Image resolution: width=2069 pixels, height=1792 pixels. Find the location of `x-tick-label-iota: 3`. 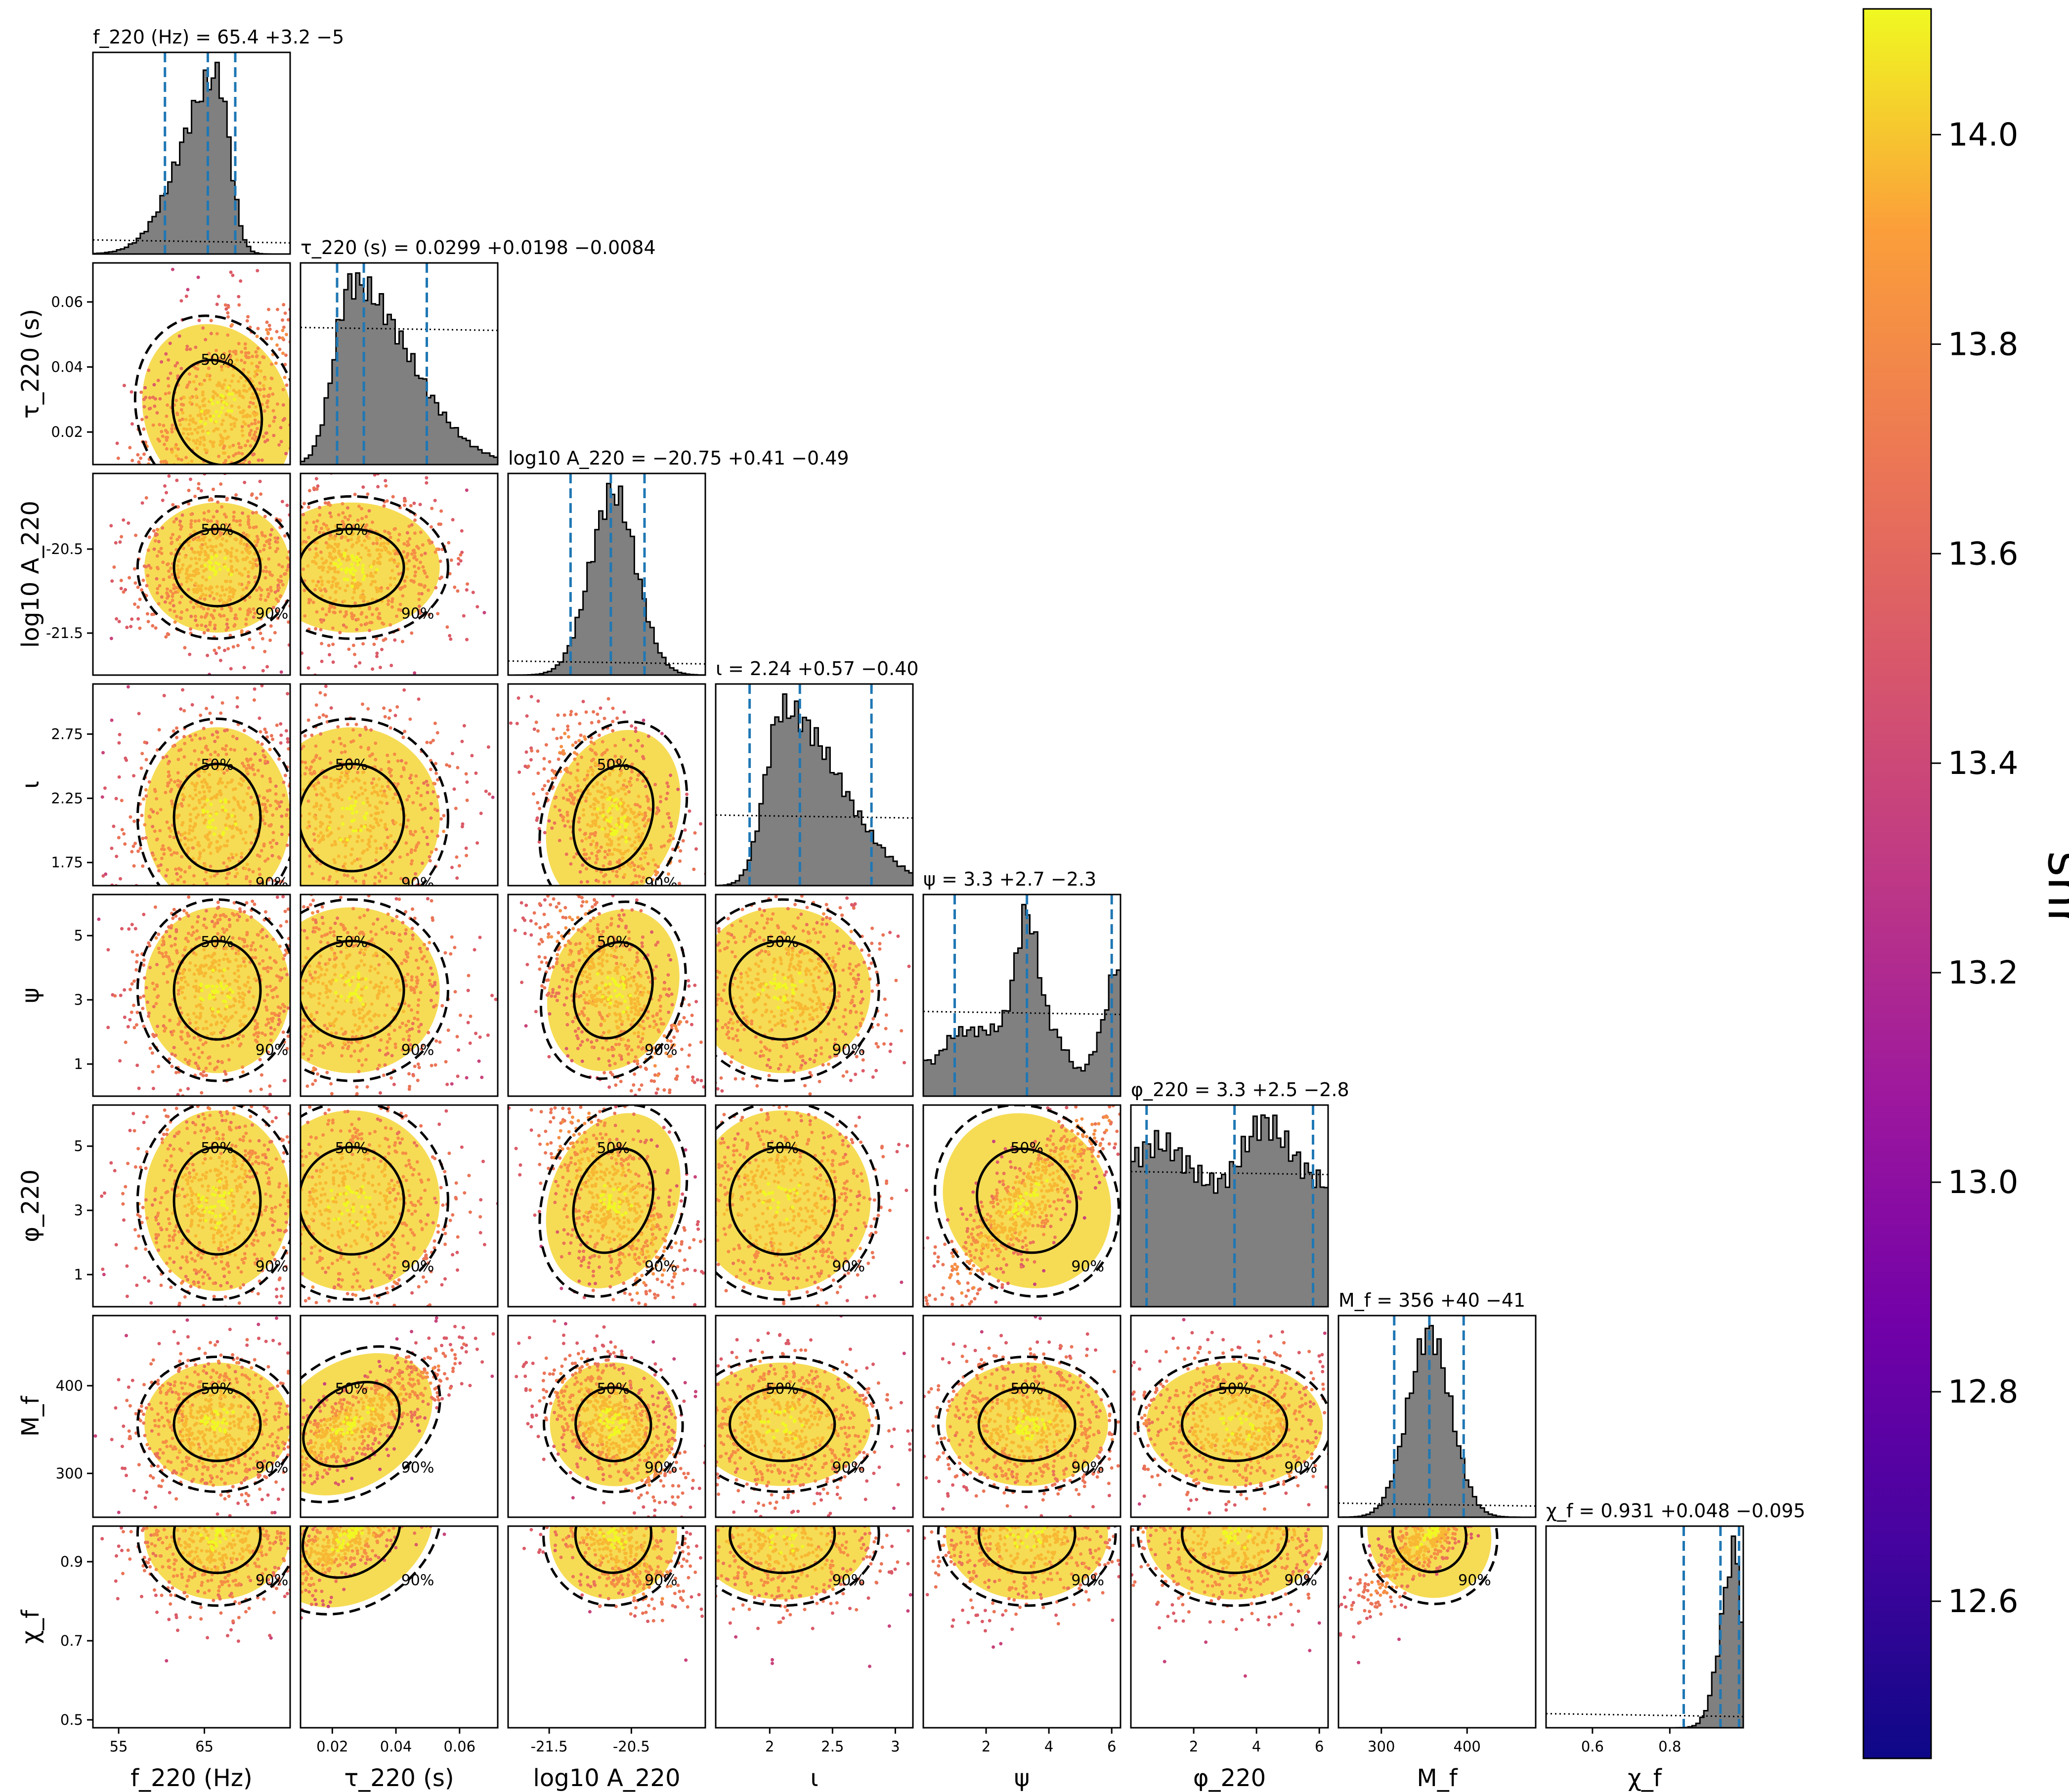

x-tick-label-iota: 3 is located at coordinates (895, 1746).